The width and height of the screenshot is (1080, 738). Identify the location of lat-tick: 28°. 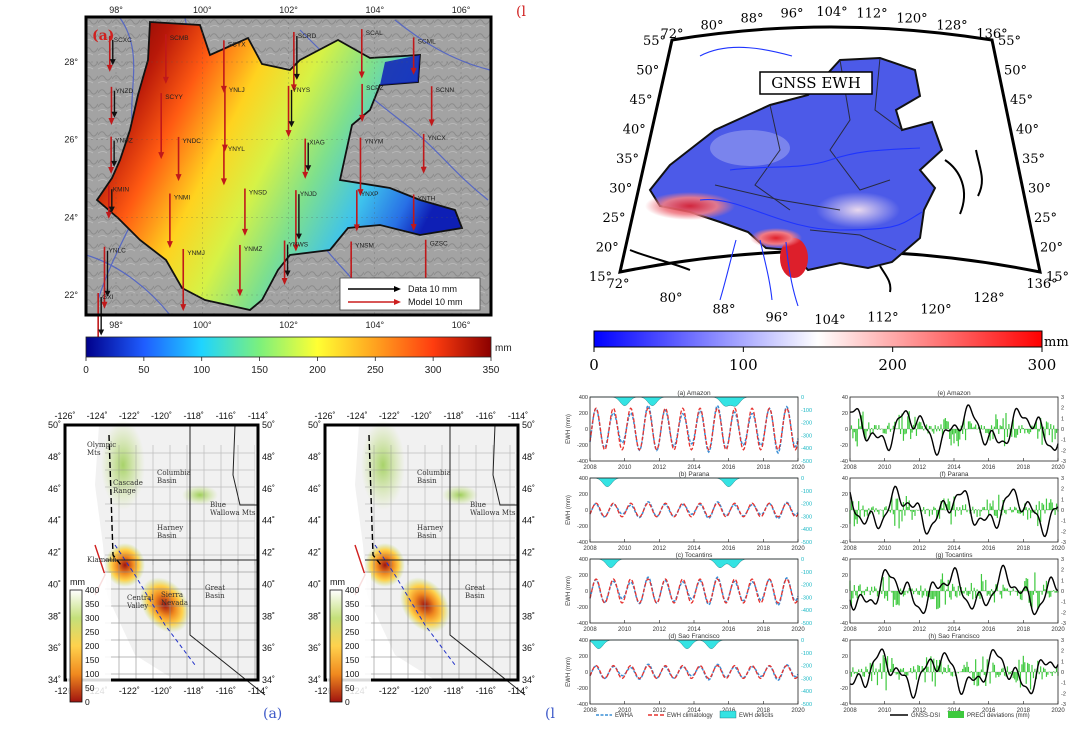
(71, 62).